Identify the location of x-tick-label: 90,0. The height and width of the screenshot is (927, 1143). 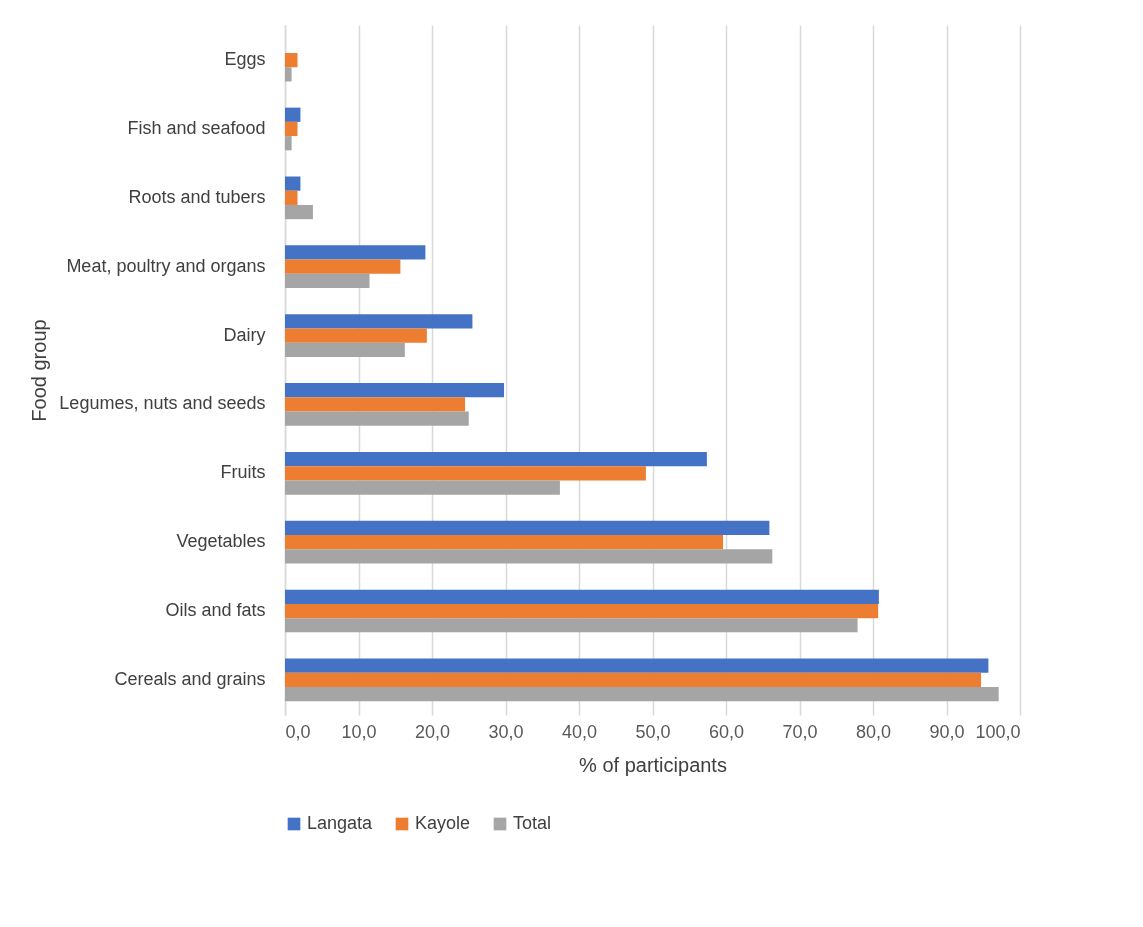
(947, 731).